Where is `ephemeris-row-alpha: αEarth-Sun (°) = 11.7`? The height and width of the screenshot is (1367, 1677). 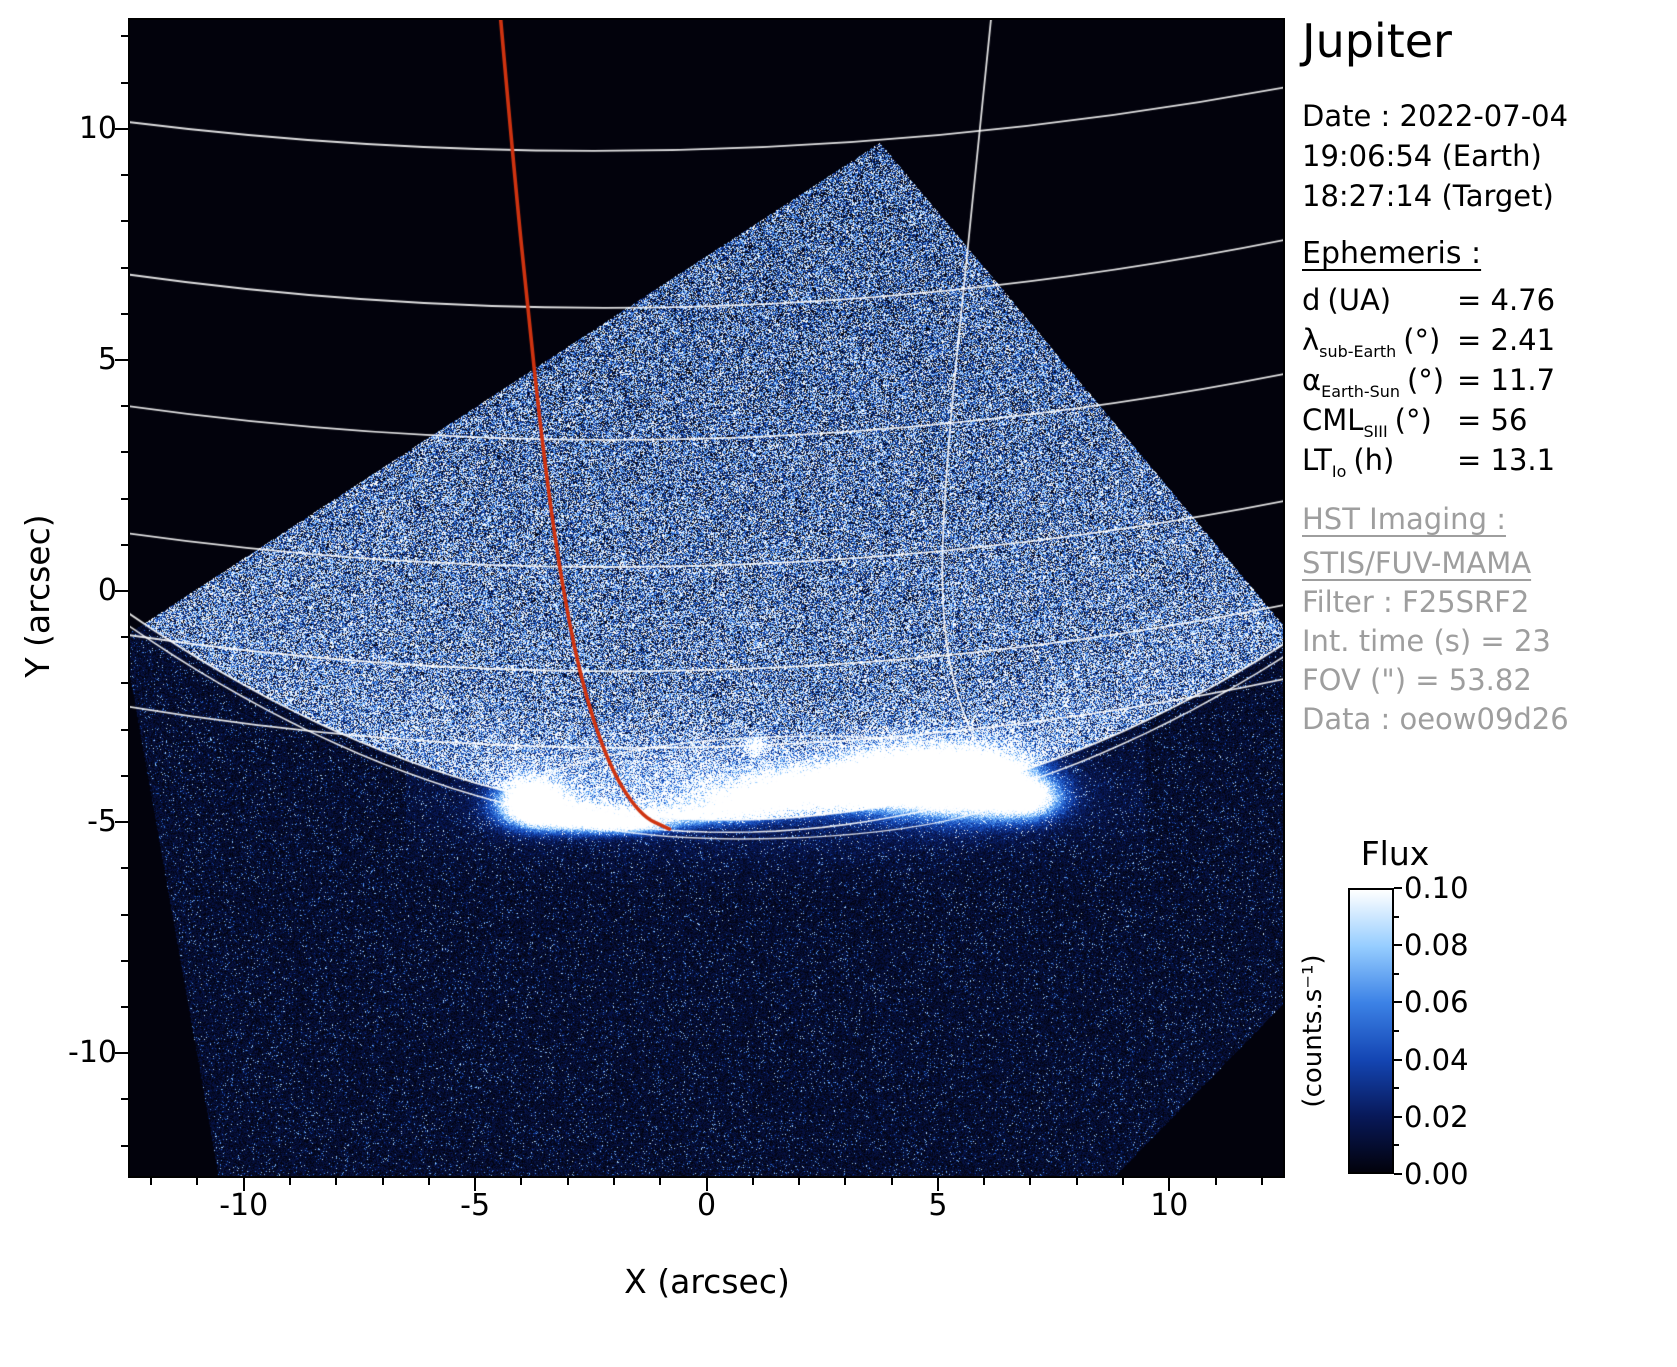
ephemeris-row-alpha: αEarth-Sun (°) = 11.7 is located at coordinates (1429, 380).